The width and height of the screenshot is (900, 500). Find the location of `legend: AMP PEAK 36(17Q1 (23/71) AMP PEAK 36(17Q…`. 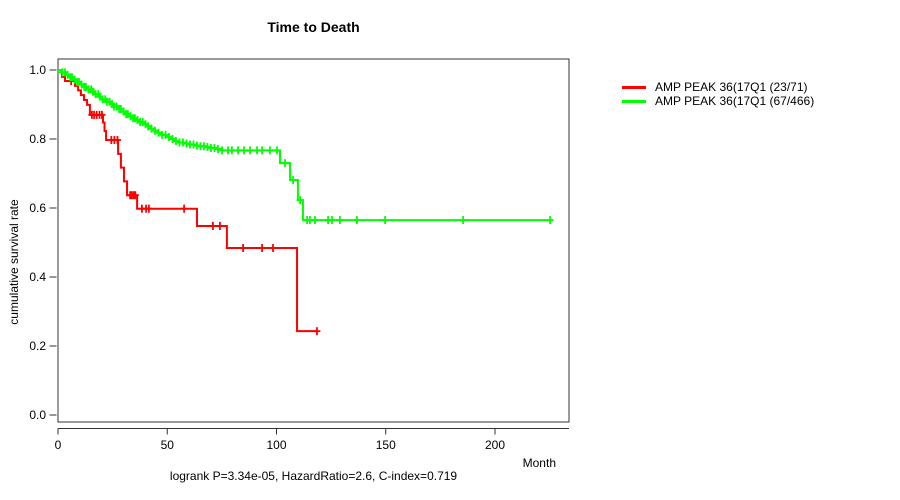

legend: AMP PEAK 36(17Q1 (23/71) AMP PEAK 36(17Q… is located at coordinates (718, 94).